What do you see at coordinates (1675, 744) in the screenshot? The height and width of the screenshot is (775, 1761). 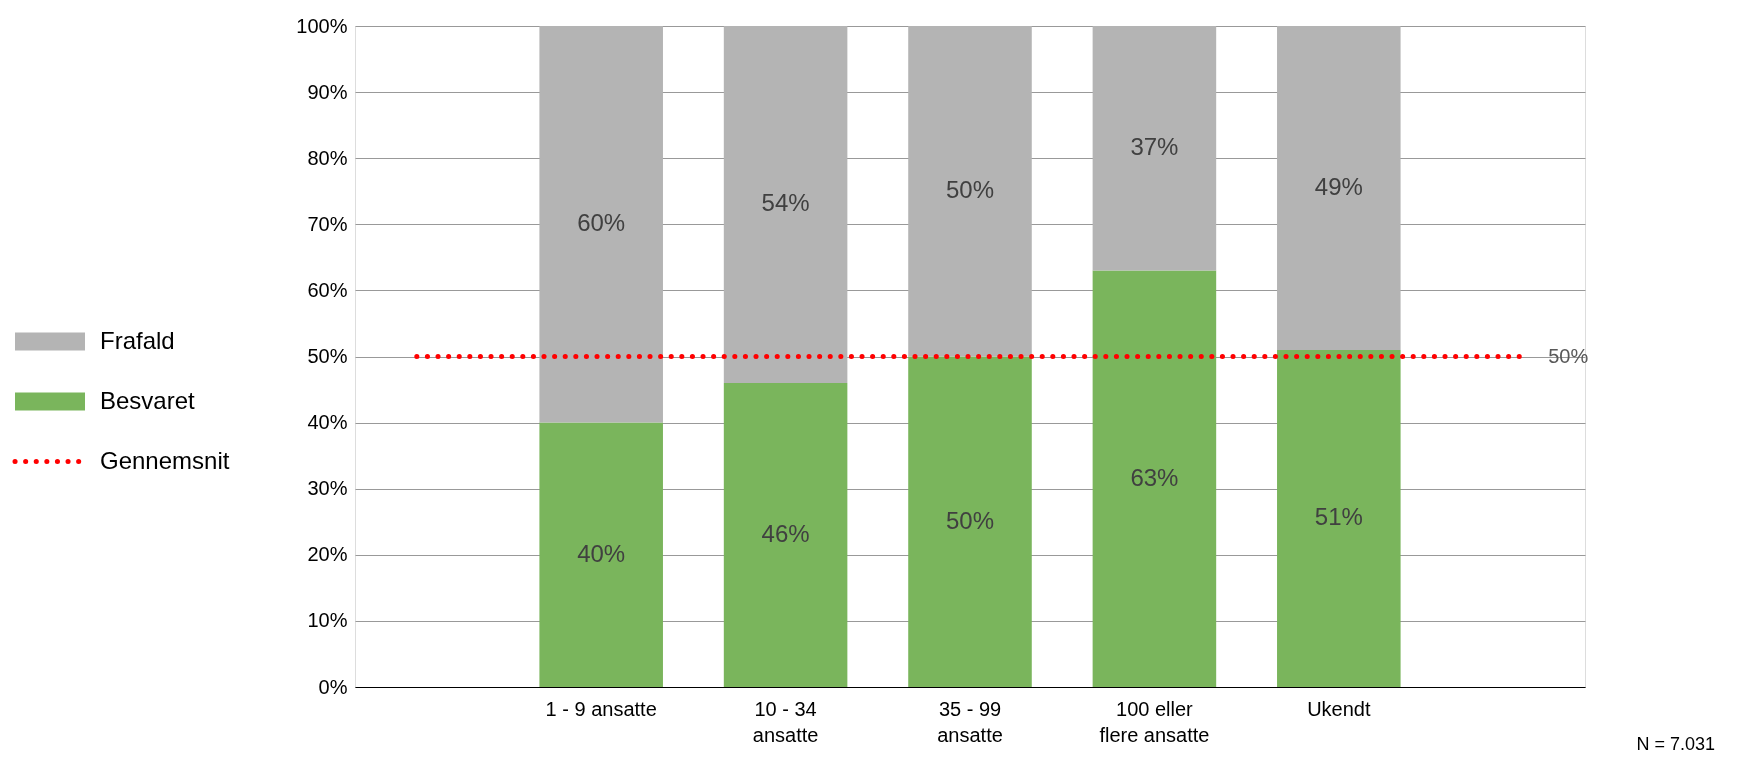 I see `text: N = 7.031` at bounding box center [1675, 744].